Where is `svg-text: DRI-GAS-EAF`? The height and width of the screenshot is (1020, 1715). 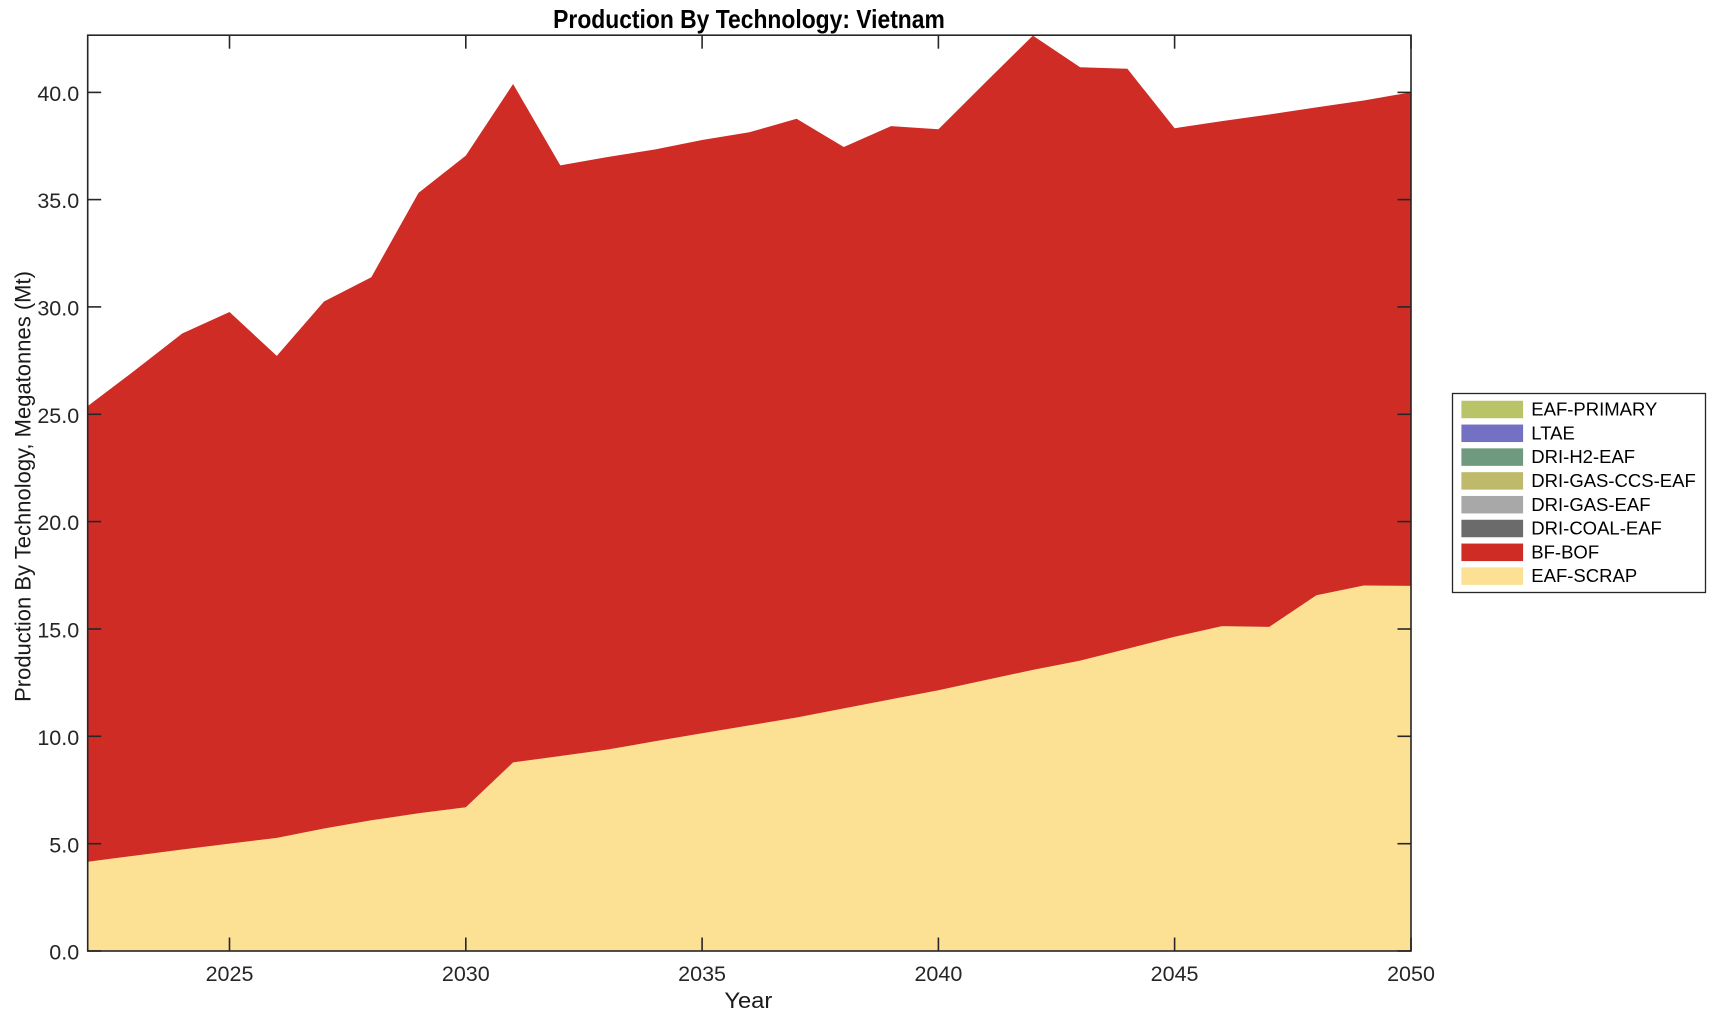
svg-text: DRI-GAS-EAF is located at coordinates (1590, 504).